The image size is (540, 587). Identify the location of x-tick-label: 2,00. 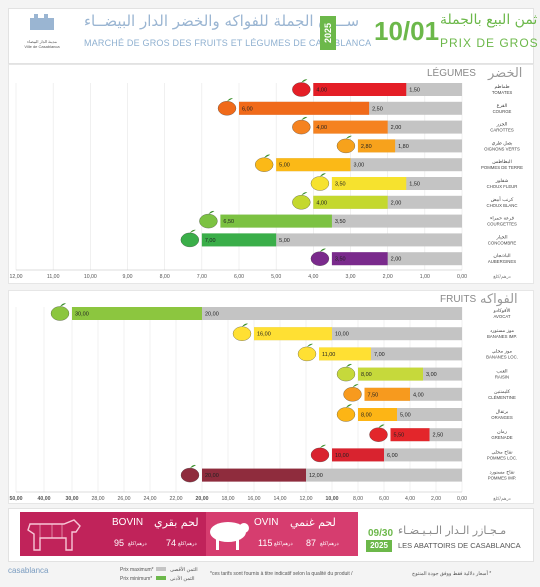
(436, 499).